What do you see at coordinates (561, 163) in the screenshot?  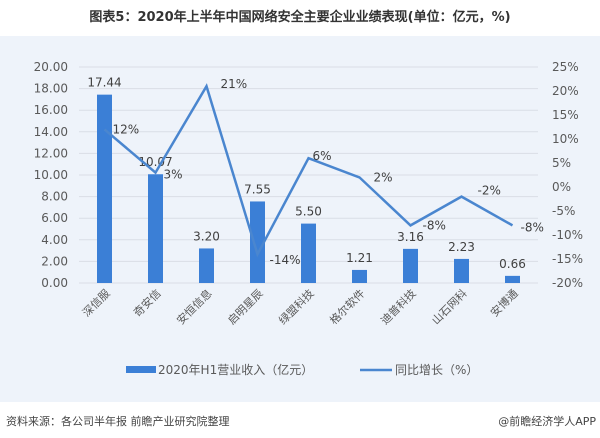 I see `right-tick-label: 5%` at bounding box center [561, 163].